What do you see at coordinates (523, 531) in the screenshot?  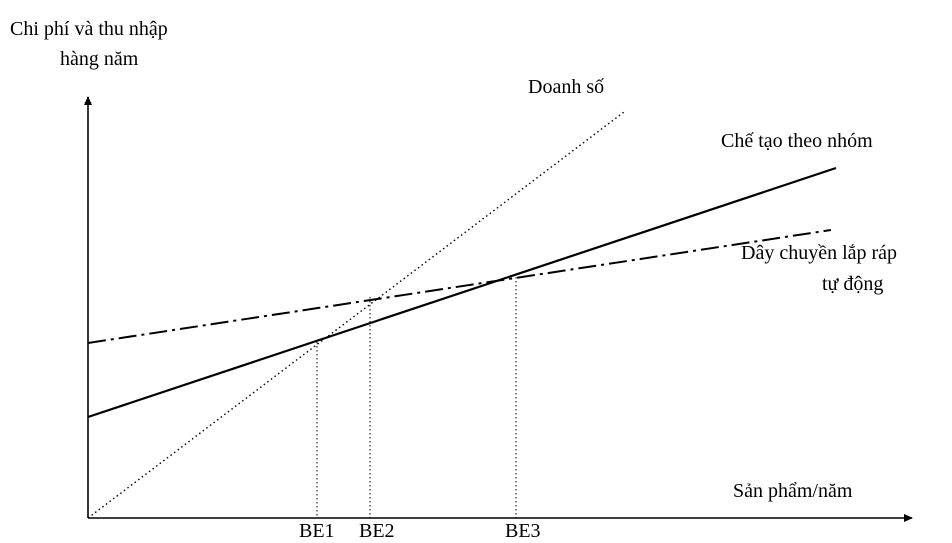 I see `be3-label: BE3` at bounding box center [523, 531].